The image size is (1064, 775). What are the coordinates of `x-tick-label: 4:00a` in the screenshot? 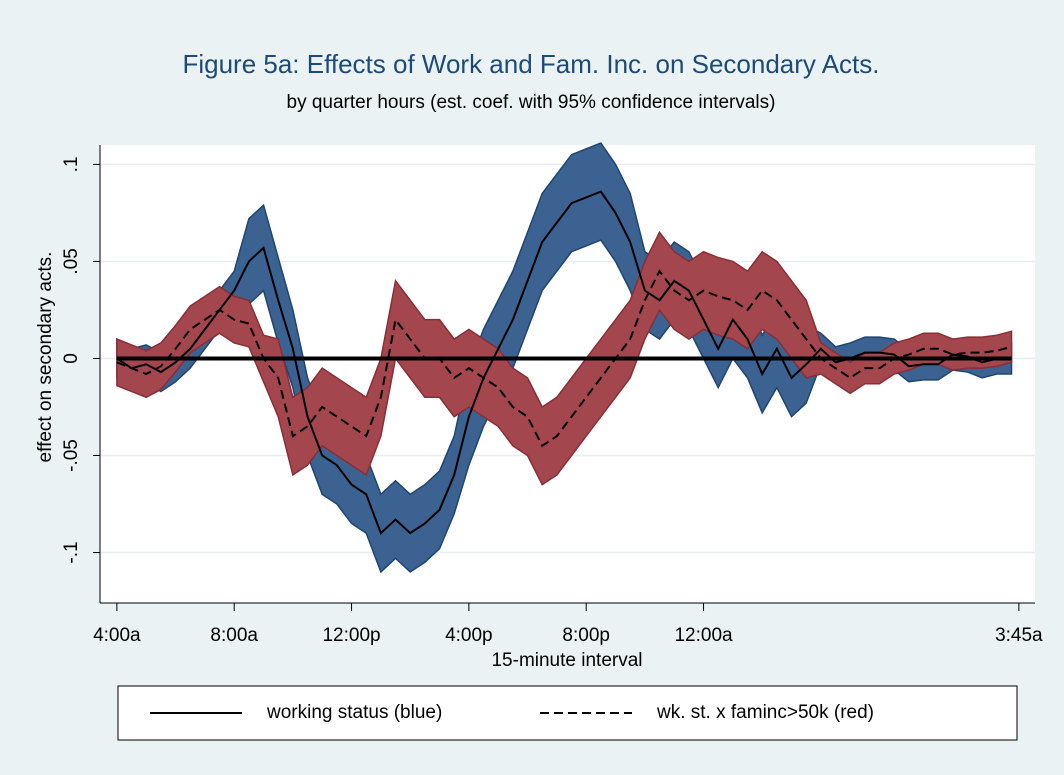 It's located at (117, 635).